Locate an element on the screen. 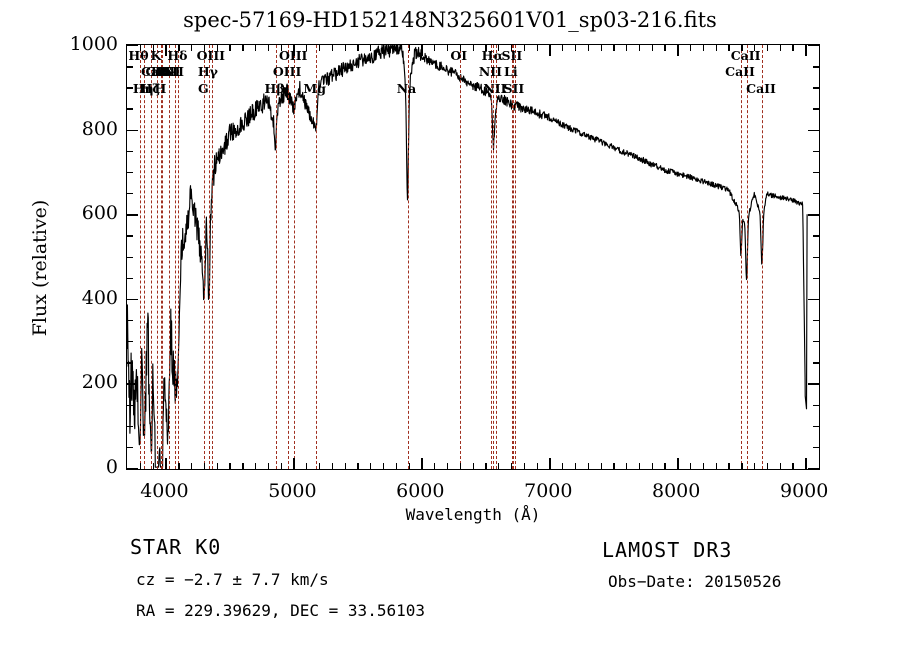 The width and height of the screenshot is (900, 649). y-axis-tick-label: 200 is located at coordinates (99, 382).